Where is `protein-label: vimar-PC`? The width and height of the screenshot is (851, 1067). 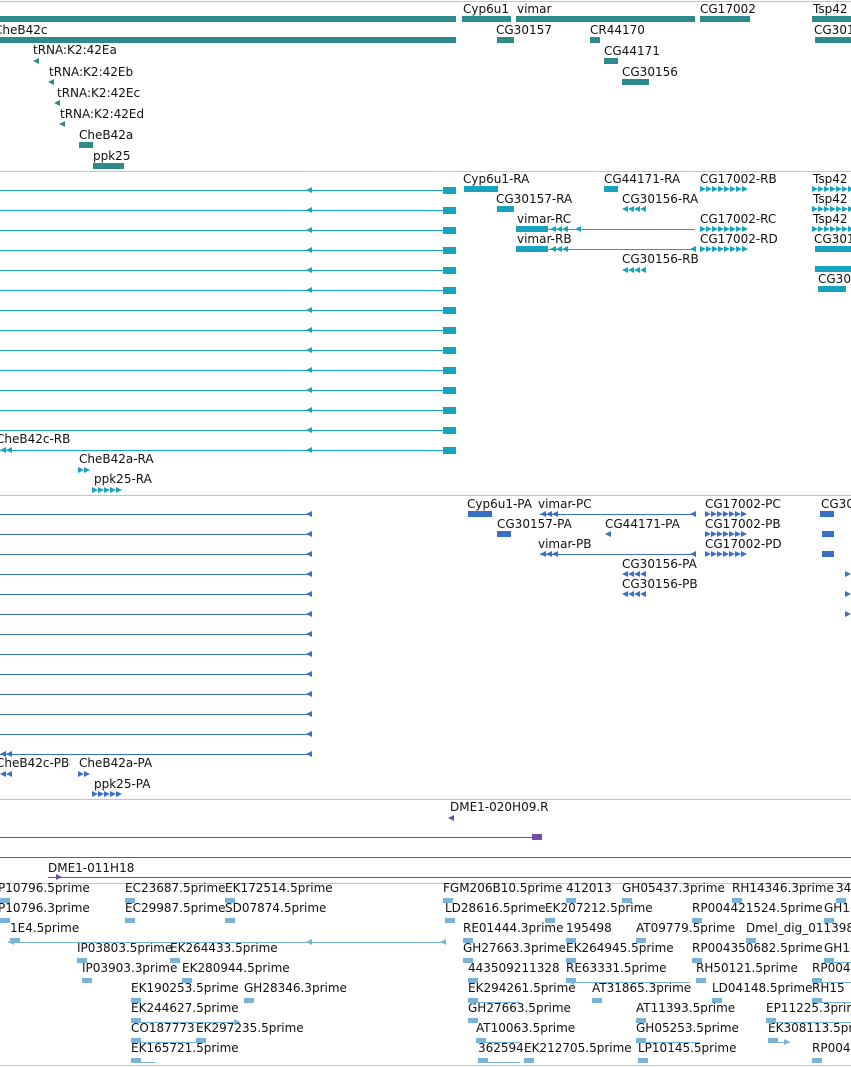 protein-label: vimar-PC is located at coordinates (565, 504).